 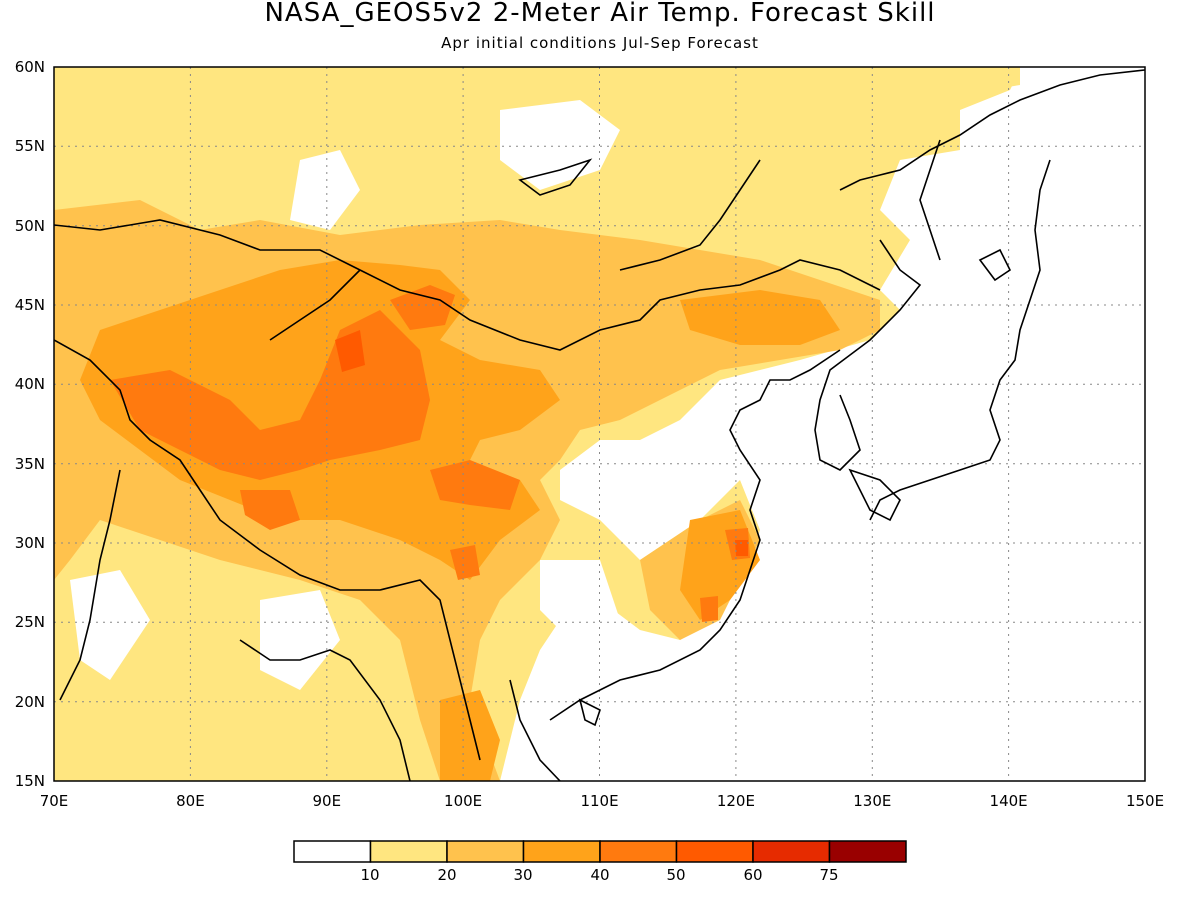 What do you see at coordinates (470, 735) in the screenshot?
I see `skill-region-30-40-indochina` at bounding box center [470, 735].